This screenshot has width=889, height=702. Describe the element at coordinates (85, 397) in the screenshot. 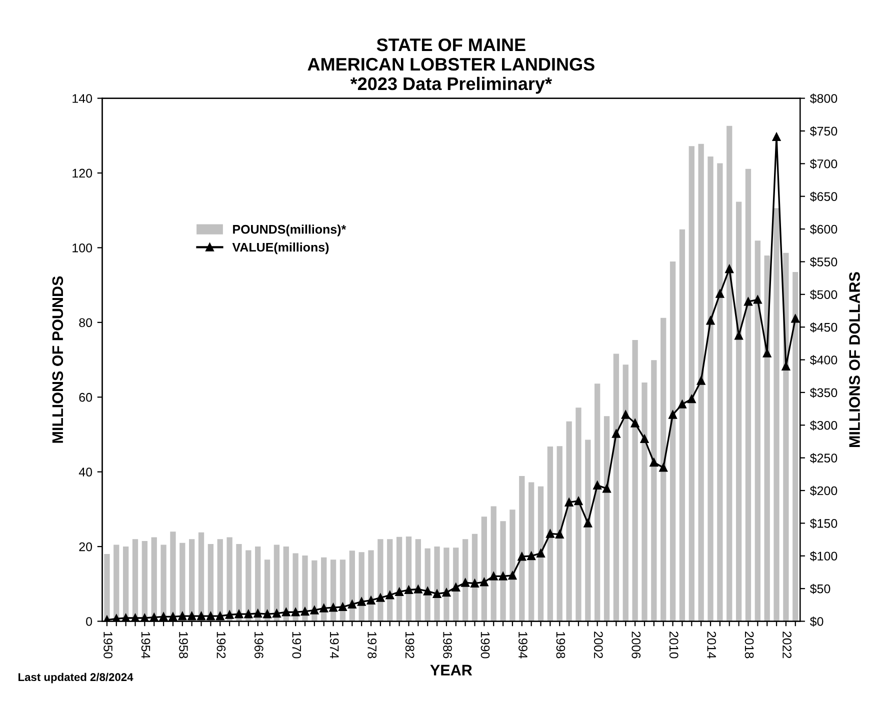

I see `y-tick-label: 60` at that location.